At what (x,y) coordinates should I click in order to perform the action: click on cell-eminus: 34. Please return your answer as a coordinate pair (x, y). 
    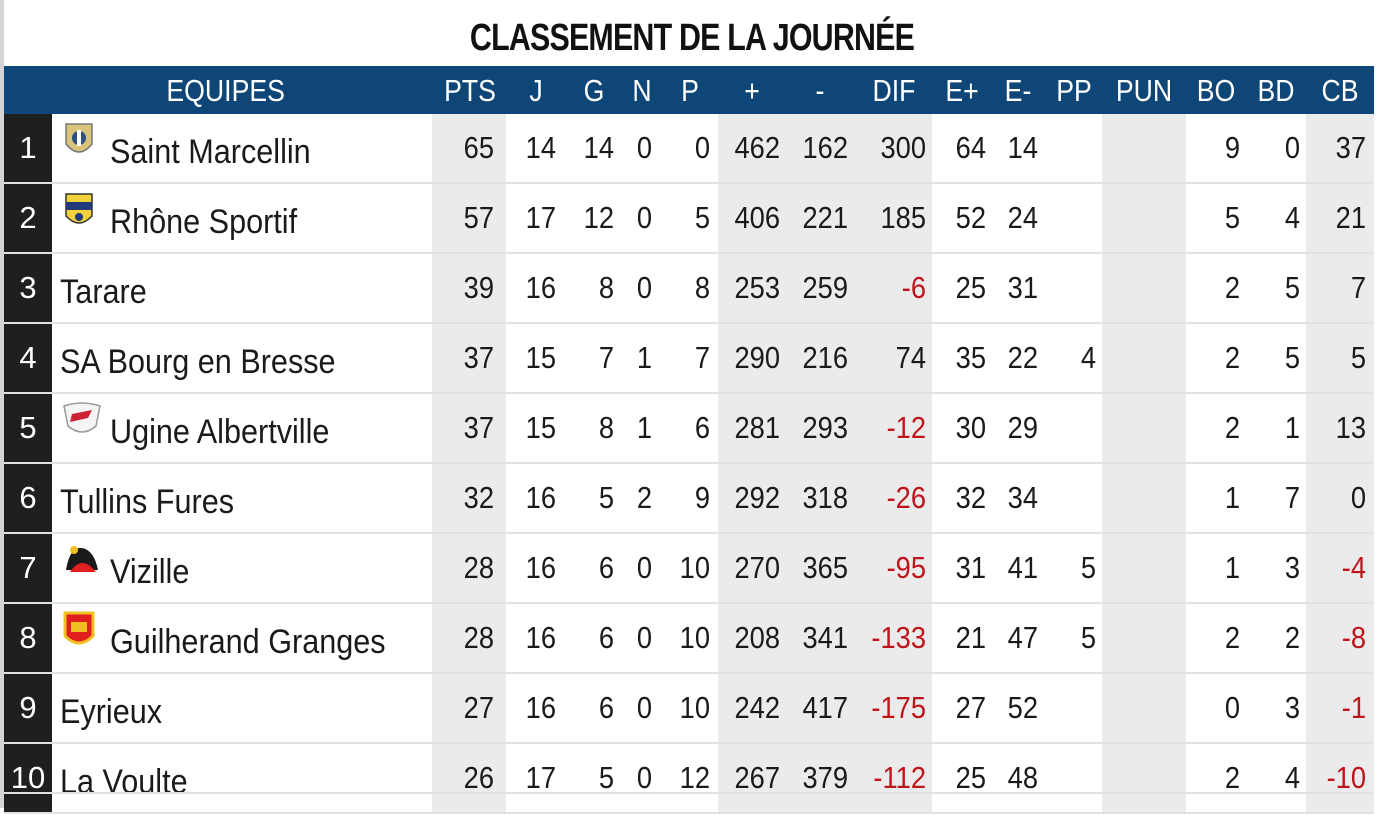
    Looking at the image, I should click on (1022, 497).